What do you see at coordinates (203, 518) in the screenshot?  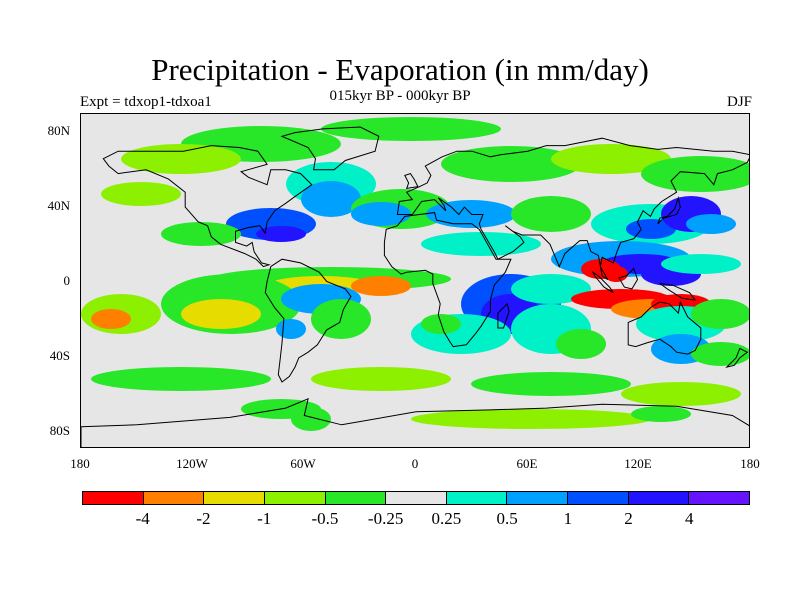 I see `colorbar-label: -2` at bounding box center [203, 518].